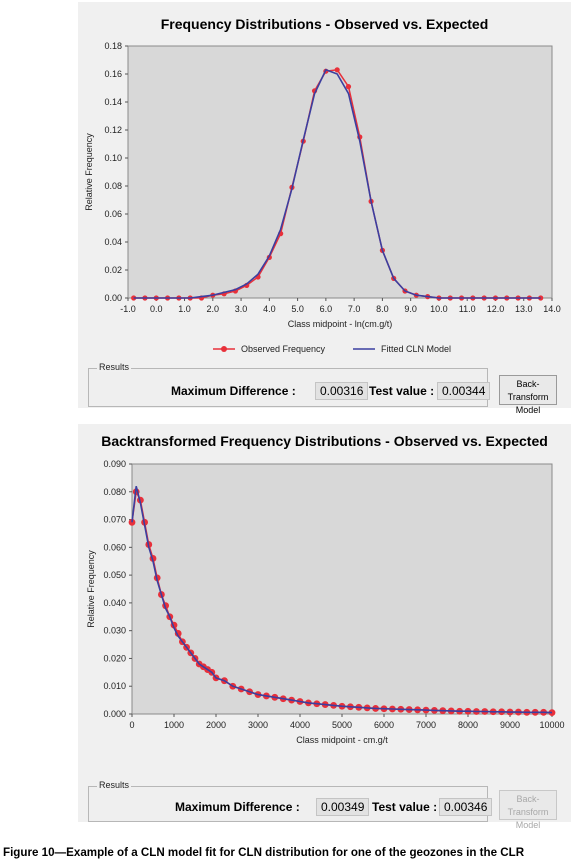  Describe the element at coordinates (131, 725) in the screenshot. I see `x-tick-label: 0` at that location.